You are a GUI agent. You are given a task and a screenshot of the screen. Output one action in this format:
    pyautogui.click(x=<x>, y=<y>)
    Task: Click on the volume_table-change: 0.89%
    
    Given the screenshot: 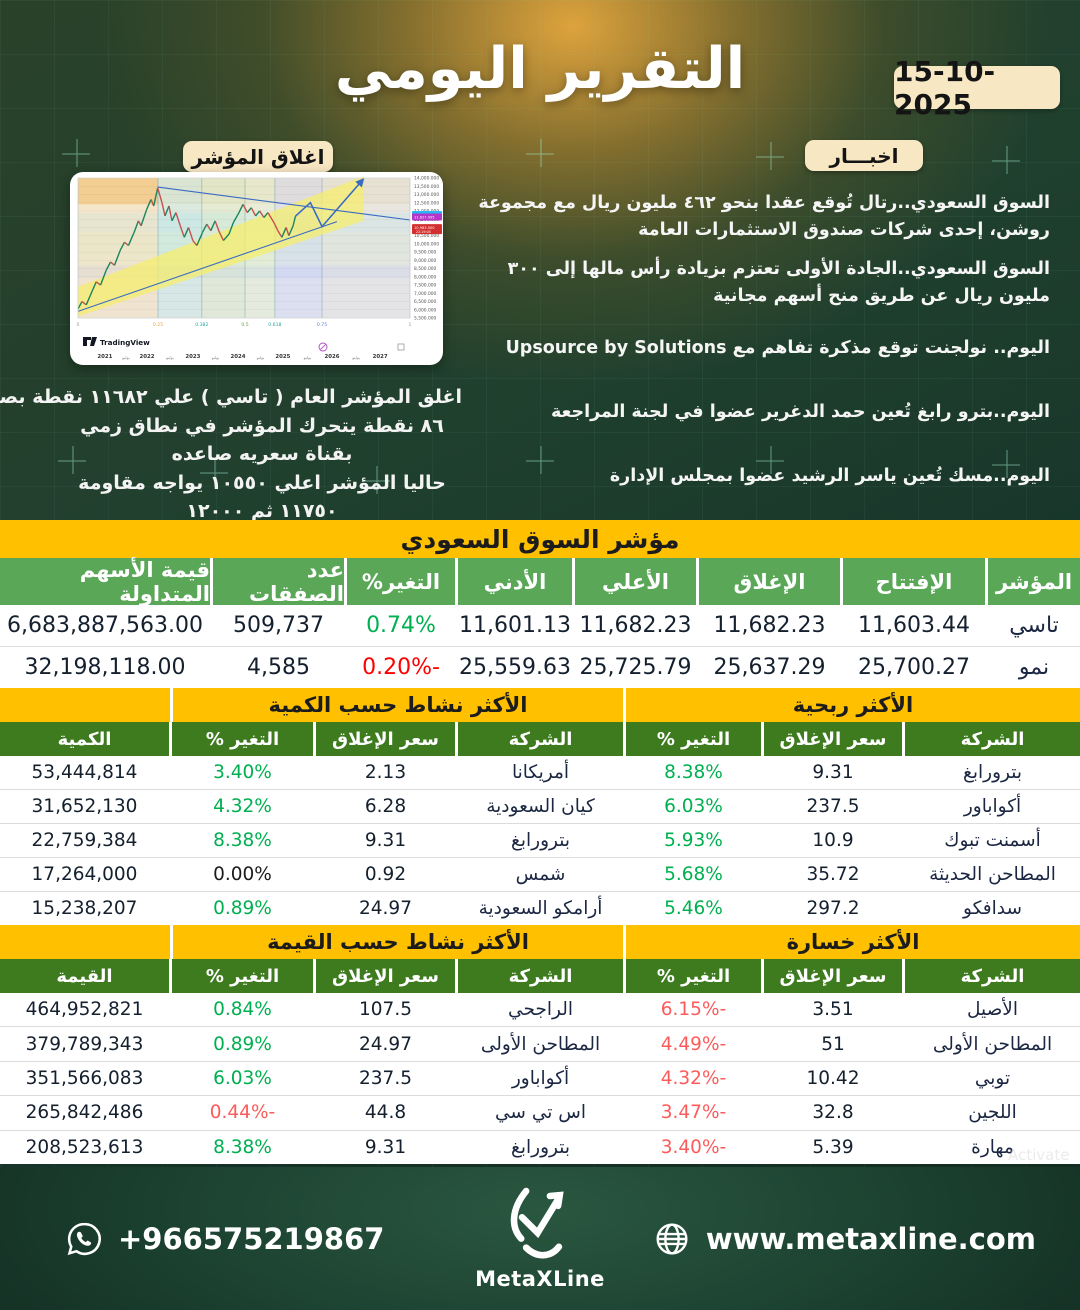 What is the action you would take?
    pyautogui.click(x=242, y=908)
    